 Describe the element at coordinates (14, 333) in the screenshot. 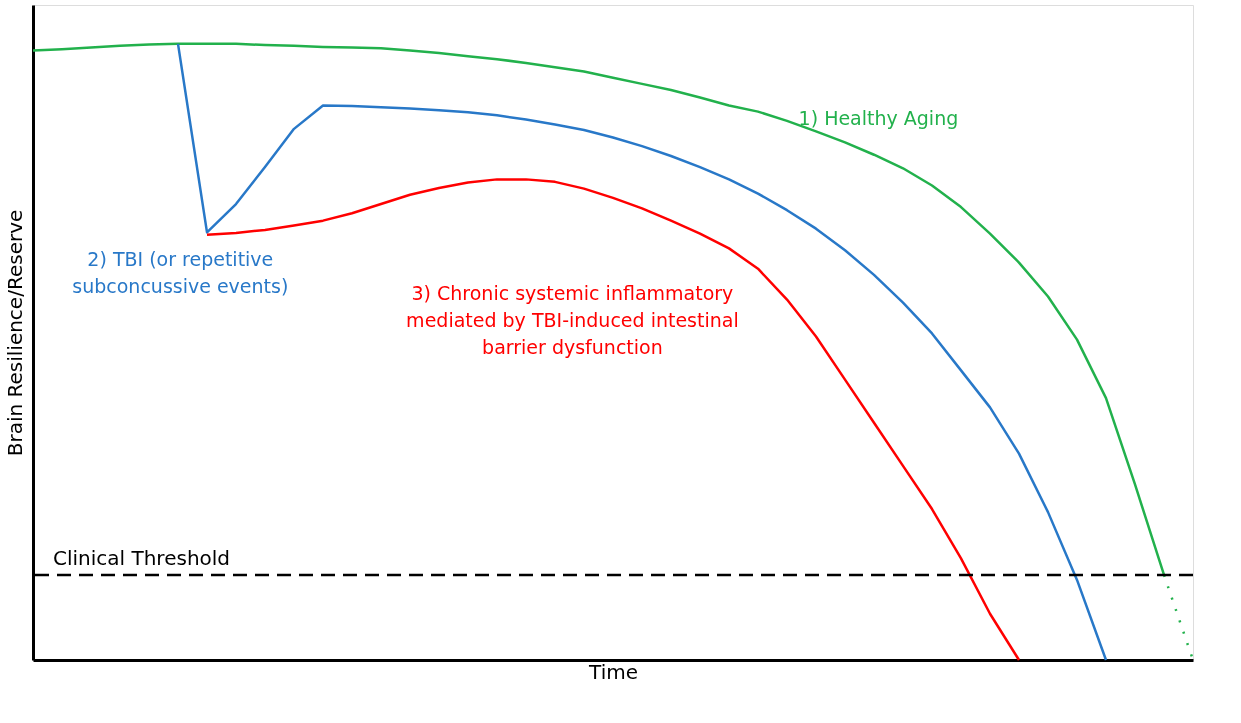

I see `y-axis-title: Brain Resilience/Reserve` at that location.